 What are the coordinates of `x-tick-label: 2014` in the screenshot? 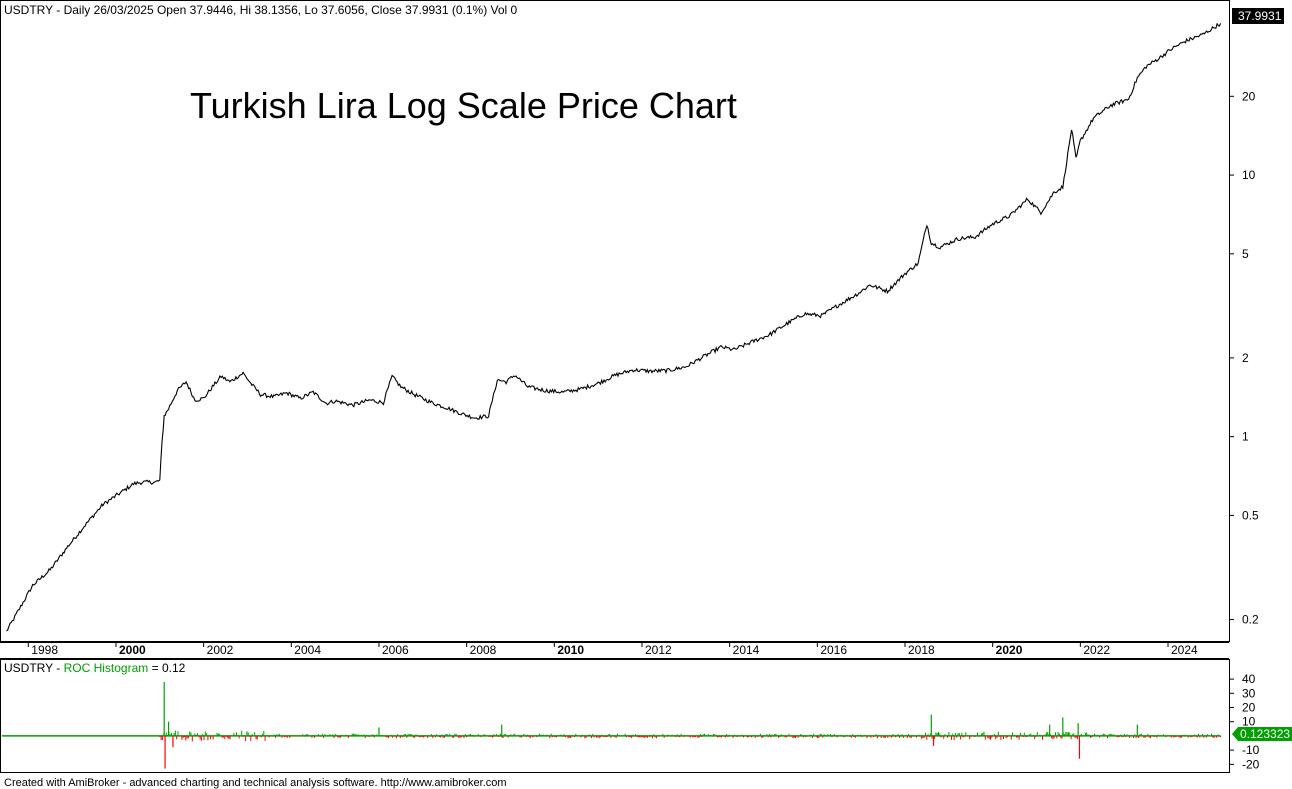 It's located at (746, 650).